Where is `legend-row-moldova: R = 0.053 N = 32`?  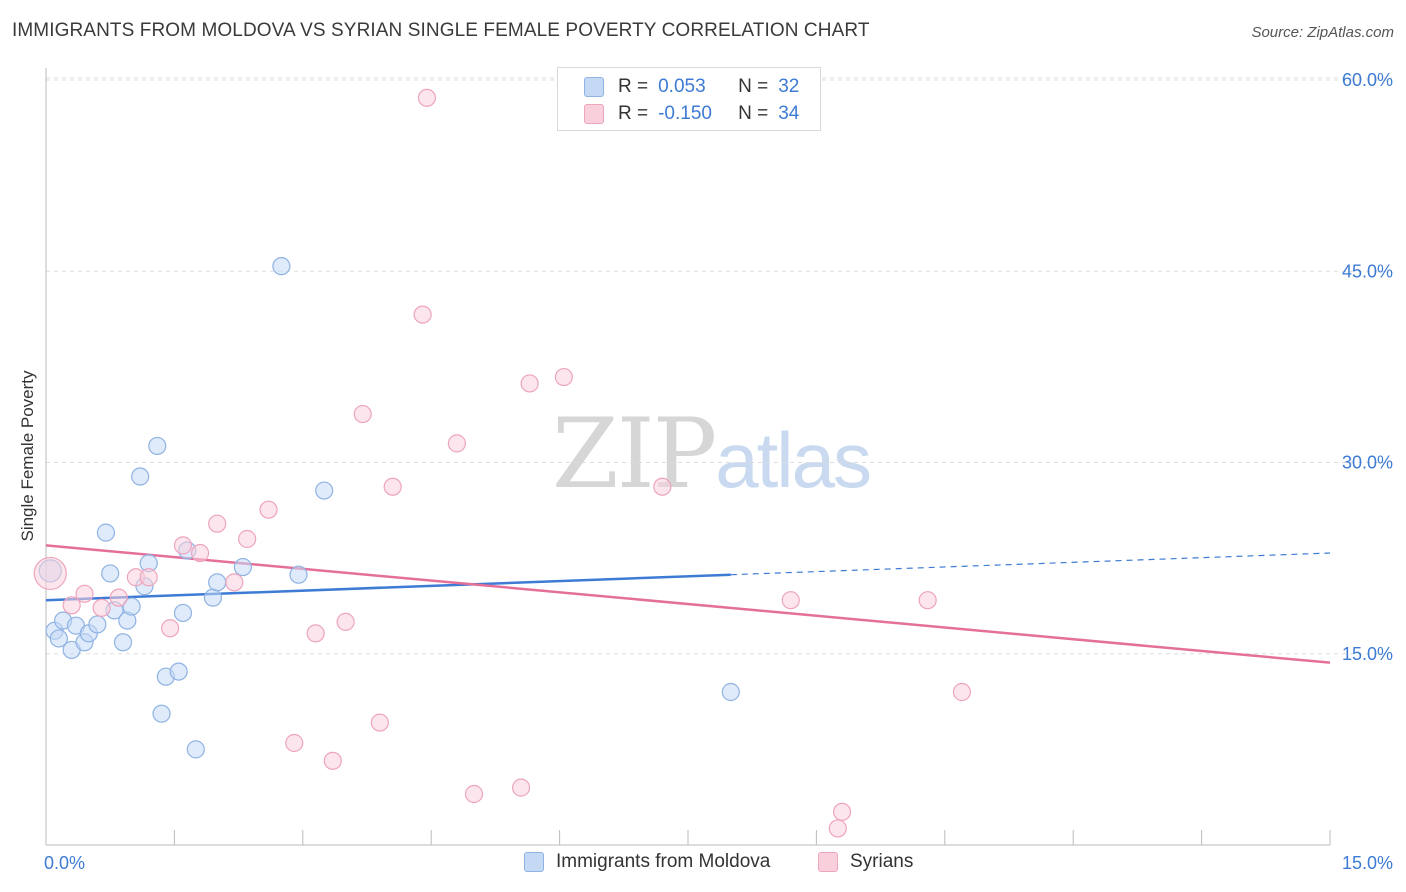
legend-row-moldova: R = 0.053 N = 32 is located at coordinates (691, 87).